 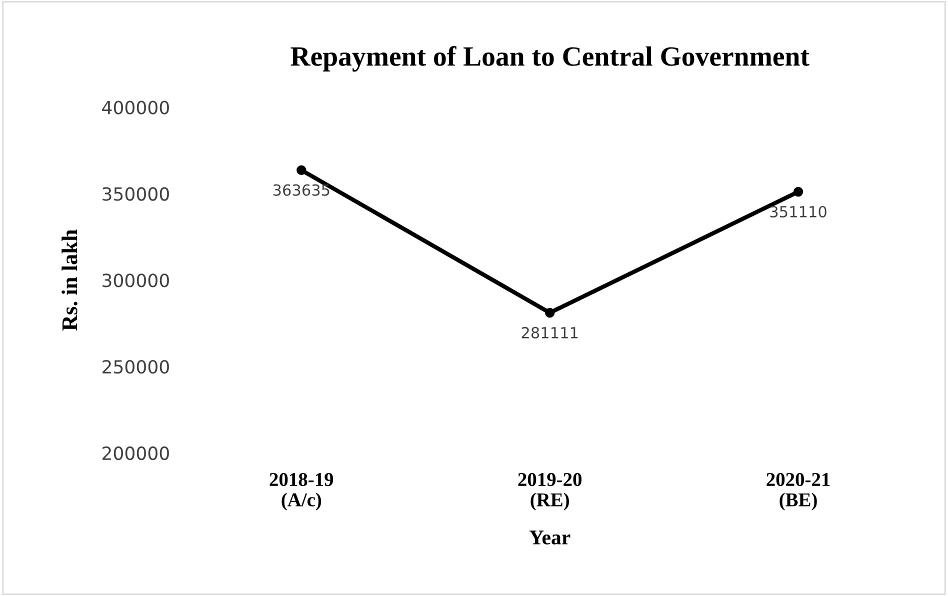 I want to click on y-tick-label: 250000, so click(x=135, y=367).